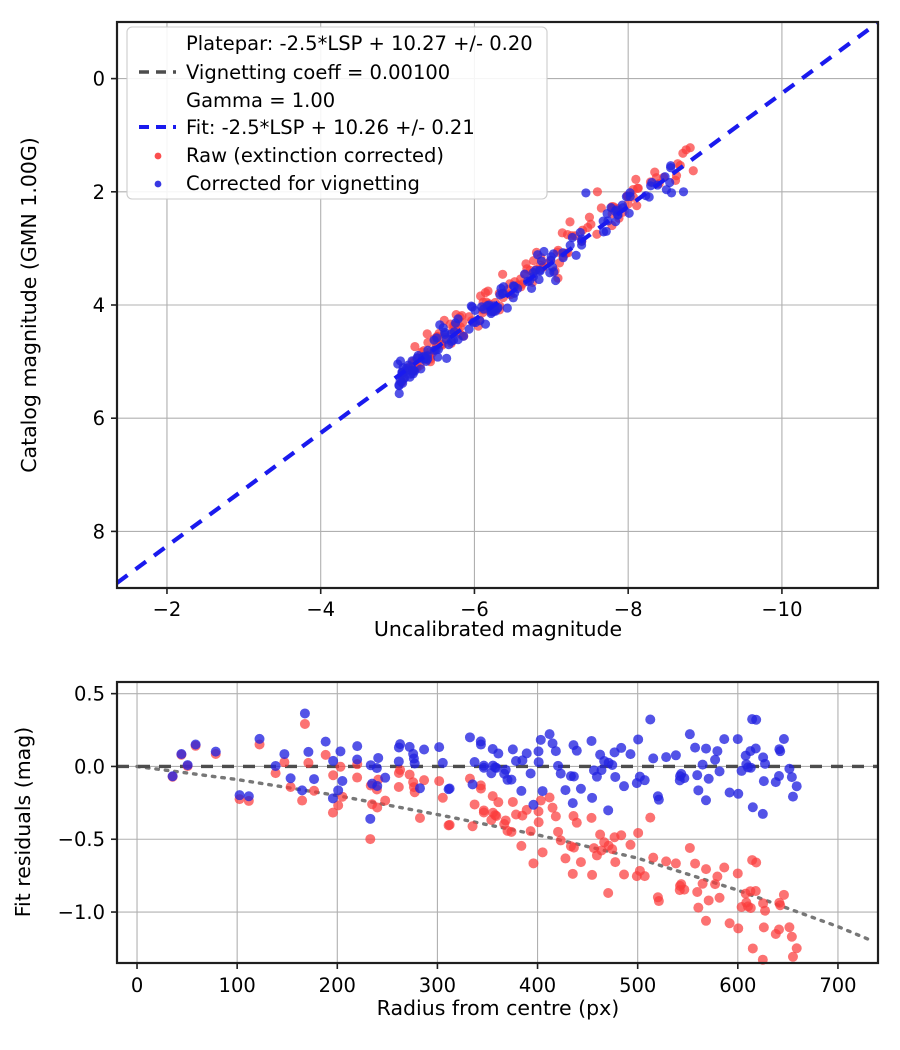 The width and height of the screenshot is (900, 1050). I want to click on panel2-ytick-0: 0.5, so click(89, 694).